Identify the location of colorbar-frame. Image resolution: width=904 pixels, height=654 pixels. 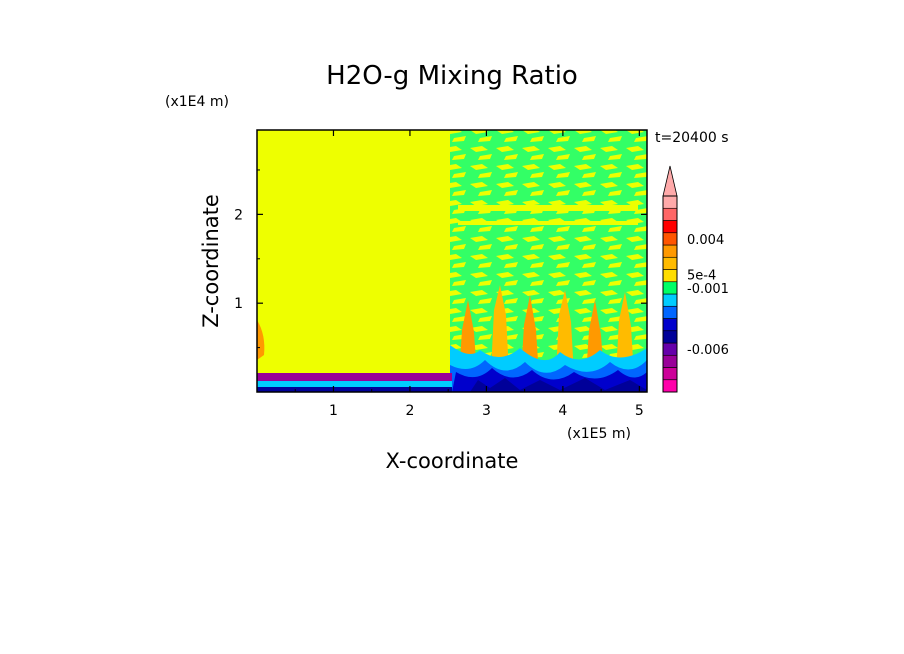
(670, 294).